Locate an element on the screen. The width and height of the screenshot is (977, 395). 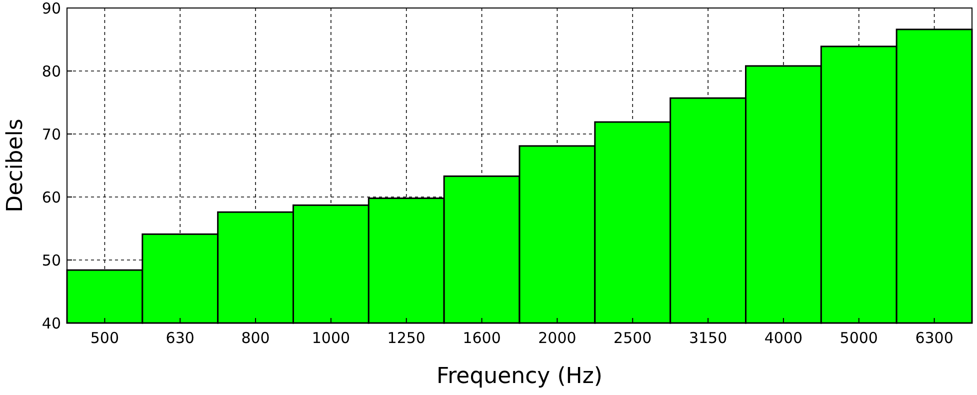
x-tick-label: 1250 is located at coordinates (406, 338).